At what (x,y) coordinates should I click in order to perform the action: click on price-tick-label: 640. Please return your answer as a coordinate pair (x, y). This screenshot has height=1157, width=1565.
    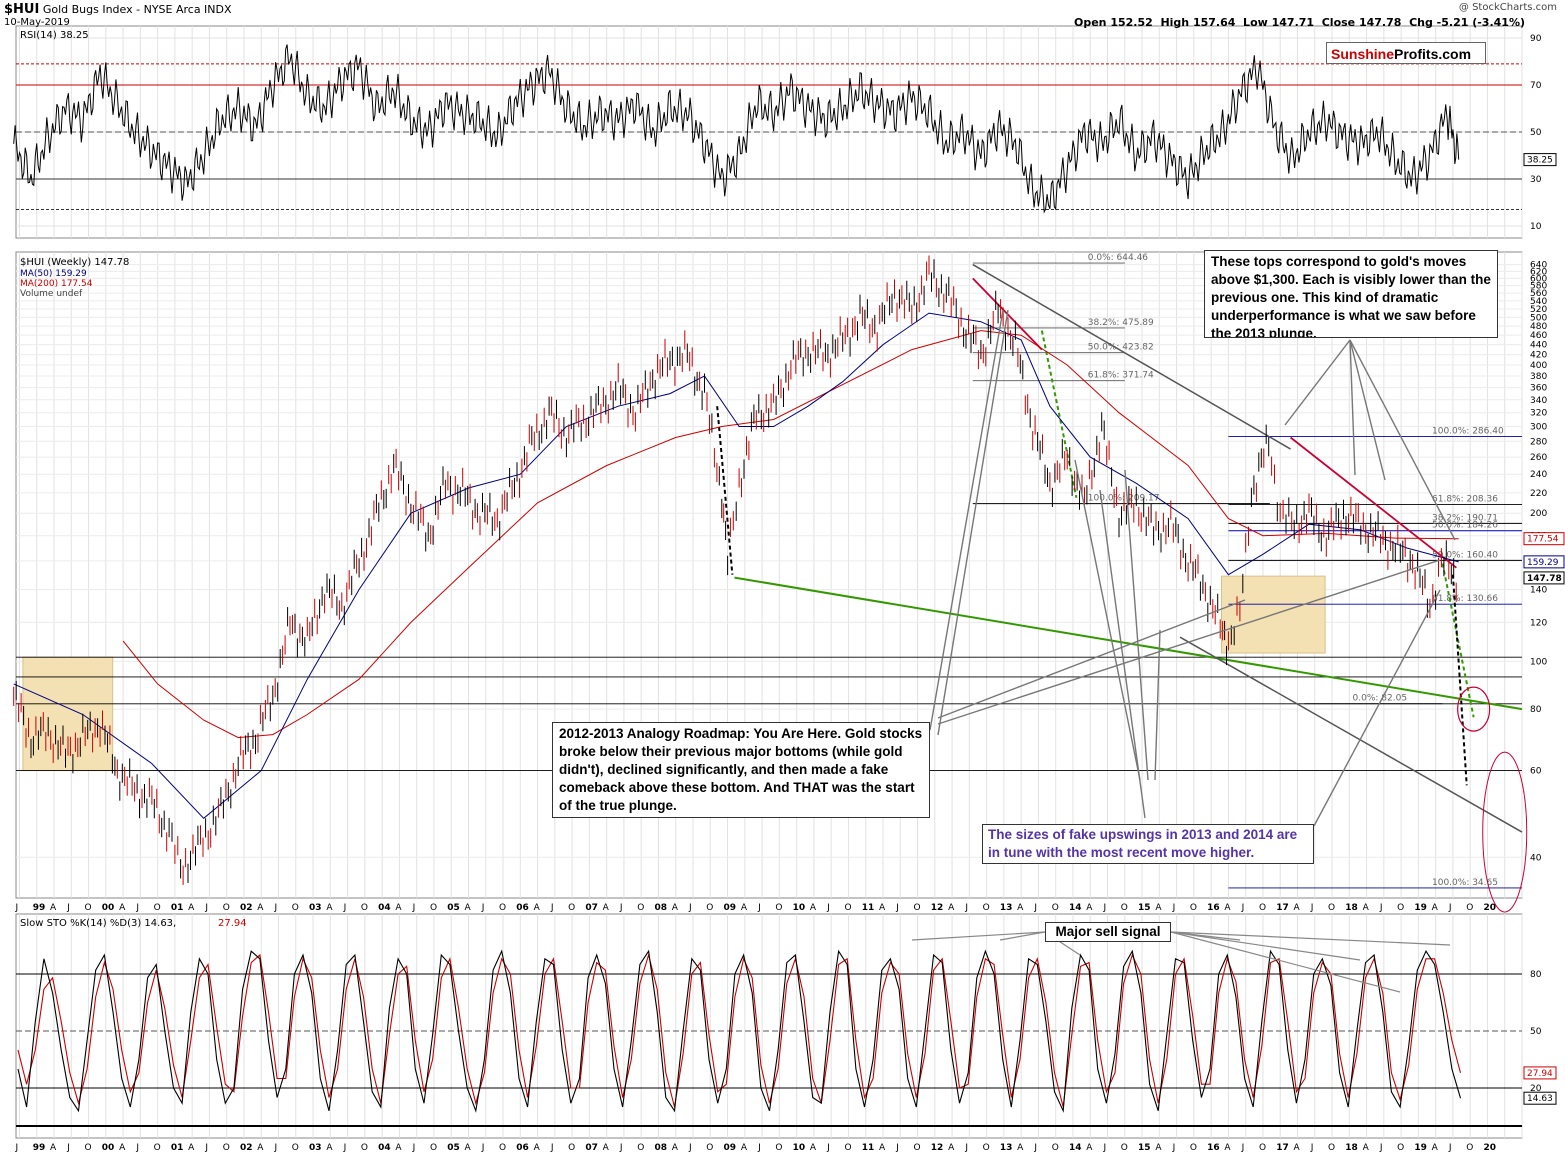
    Looking at the image, I should click on (1538, 266).